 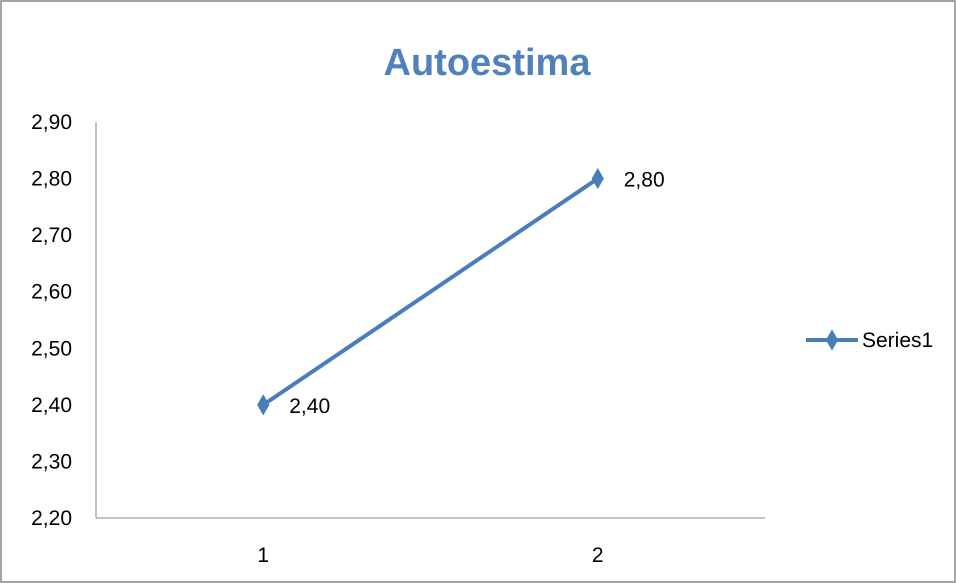 I want to click on data-label: 2,80, so click(x=644, y=180).